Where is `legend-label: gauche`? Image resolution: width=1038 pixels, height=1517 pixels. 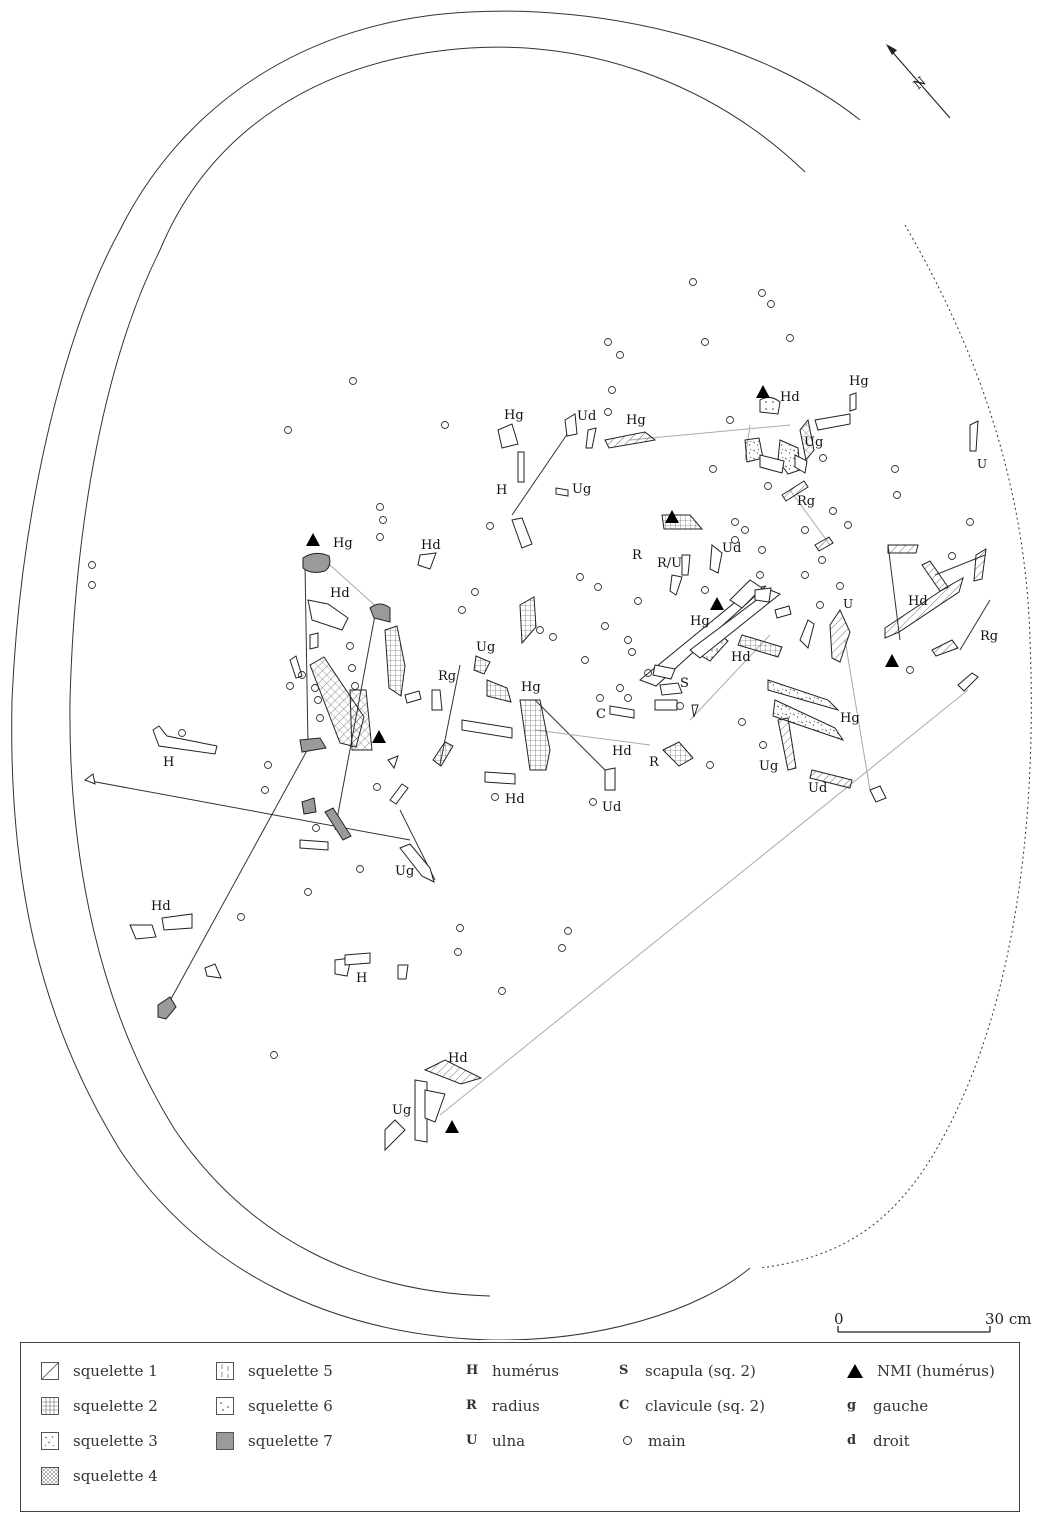 legend-label: gauche is located at coordinates (901, 1405).